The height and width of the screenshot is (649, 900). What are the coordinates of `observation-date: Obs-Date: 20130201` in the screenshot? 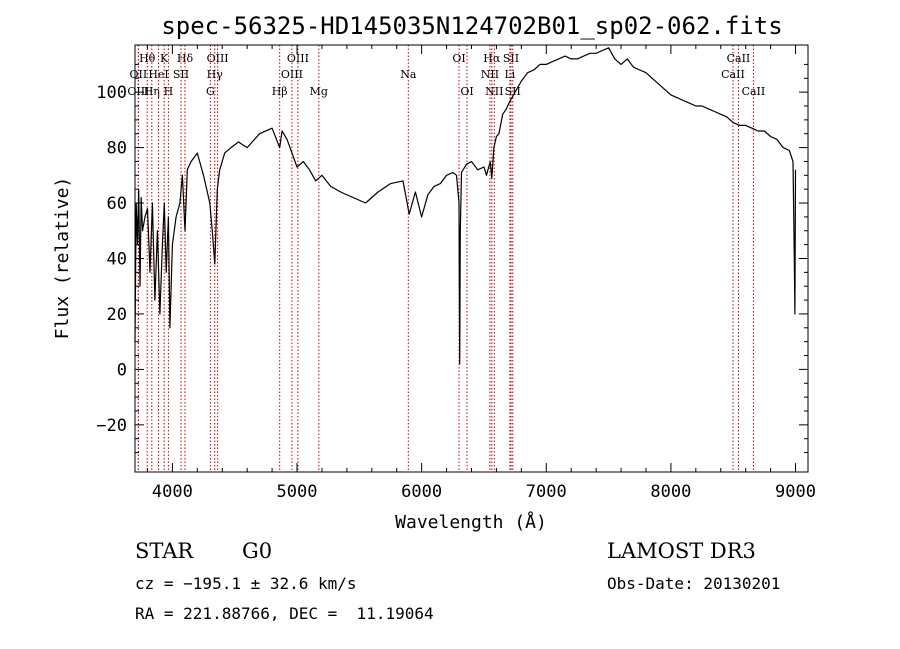 It's located at (694, 583).